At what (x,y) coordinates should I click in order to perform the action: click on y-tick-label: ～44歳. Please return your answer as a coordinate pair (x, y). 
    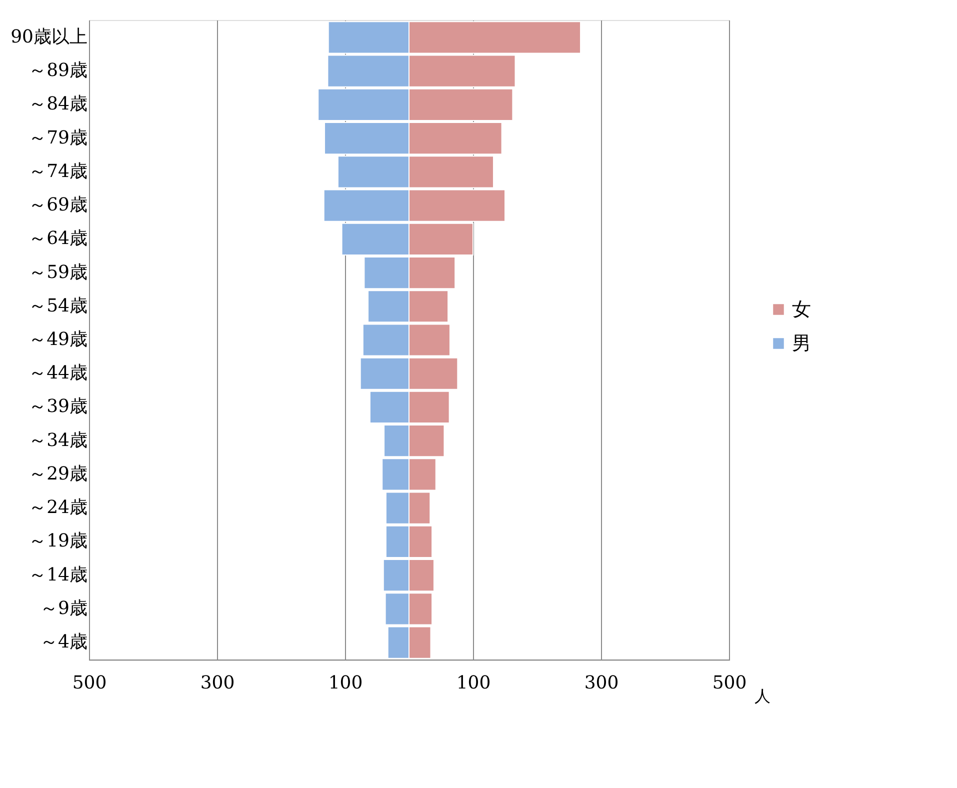
    Looking at the image, I should click on (58, 373).